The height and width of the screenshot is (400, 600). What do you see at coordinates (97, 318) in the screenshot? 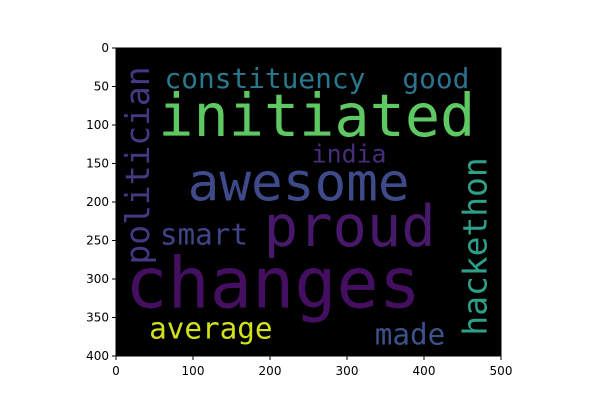
I see `y-tick-label: 350` at bounding box center [97, 318].